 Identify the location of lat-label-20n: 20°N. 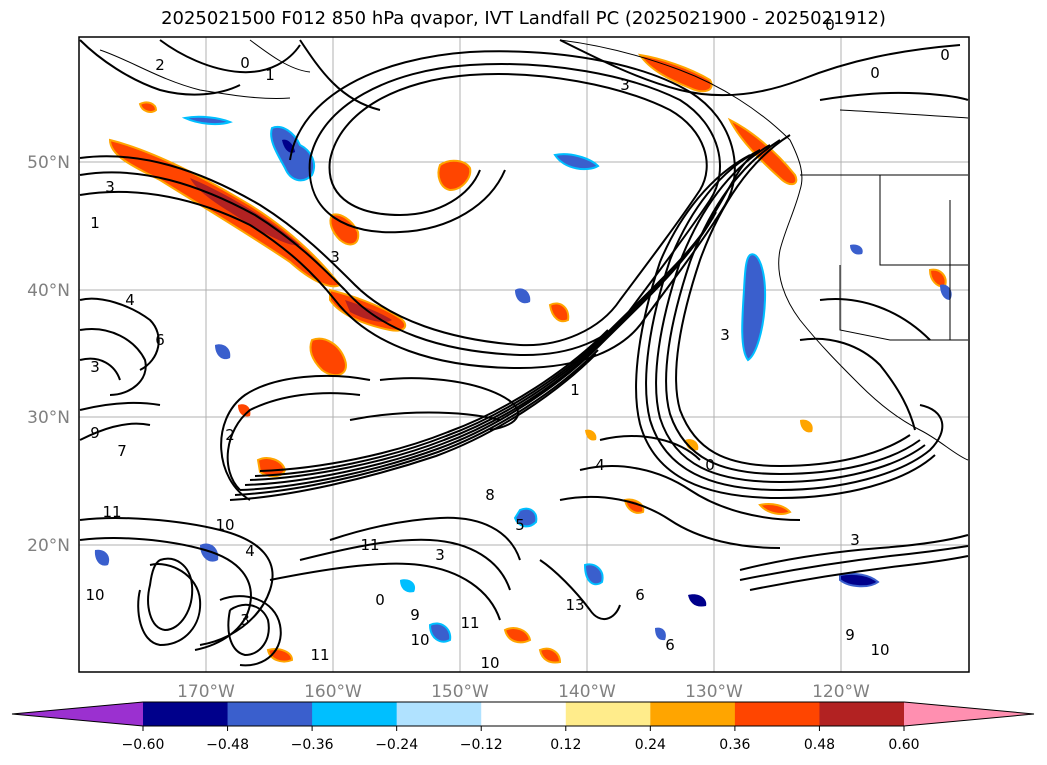
(48, 546).